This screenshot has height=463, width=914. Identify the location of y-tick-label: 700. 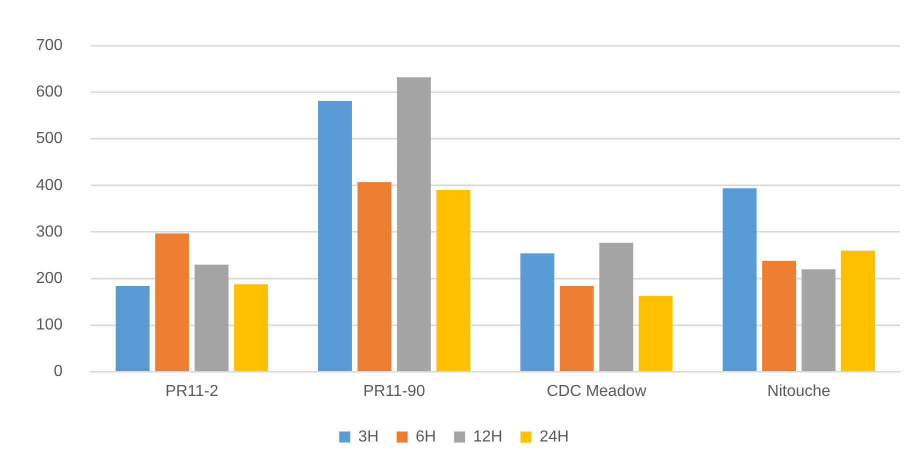
(49, 45).